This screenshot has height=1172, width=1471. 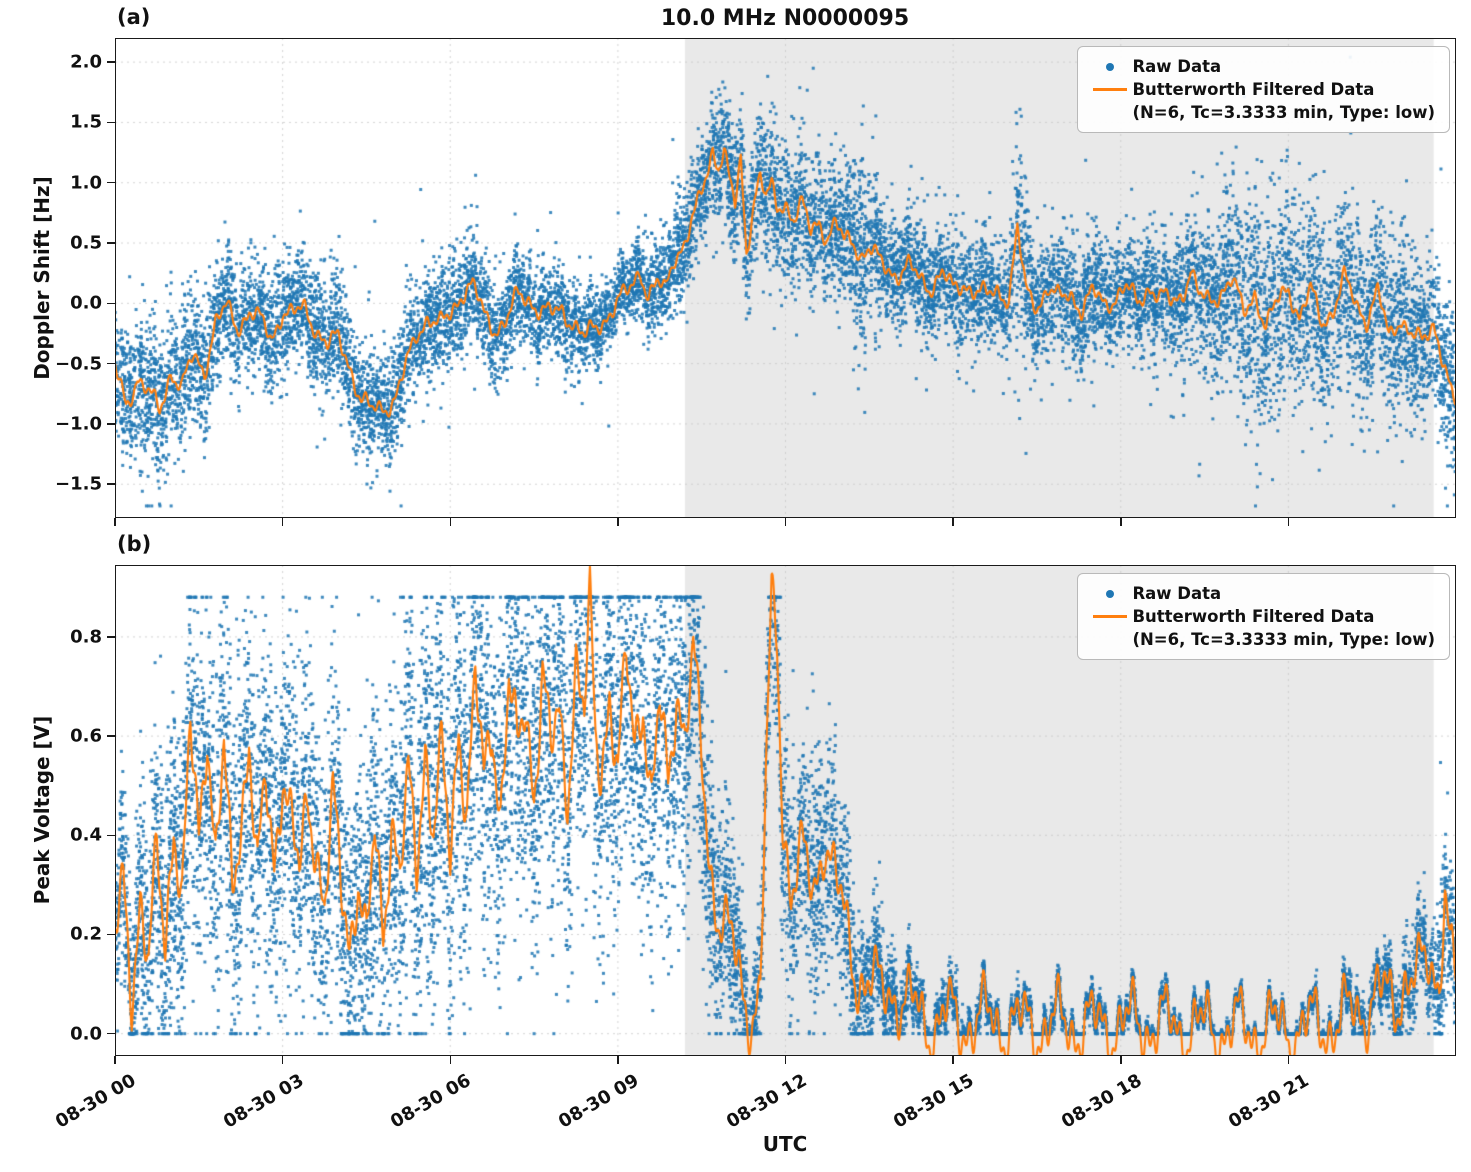 What do you see at coordinates (263, 1101) in the screenshot?
I see `x-tick-label: 08-30 03` at bounding box center [263, 1101].